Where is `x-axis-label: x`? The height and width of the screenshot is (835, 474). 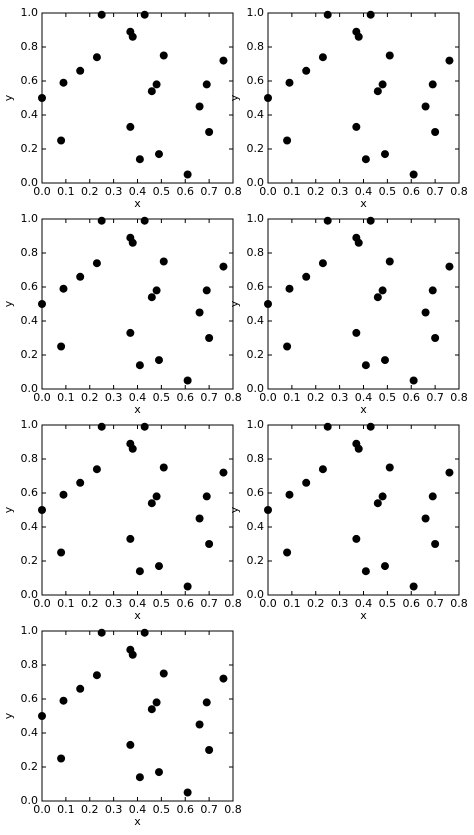
x-axis-label: x is located at coordinates (363, 203).